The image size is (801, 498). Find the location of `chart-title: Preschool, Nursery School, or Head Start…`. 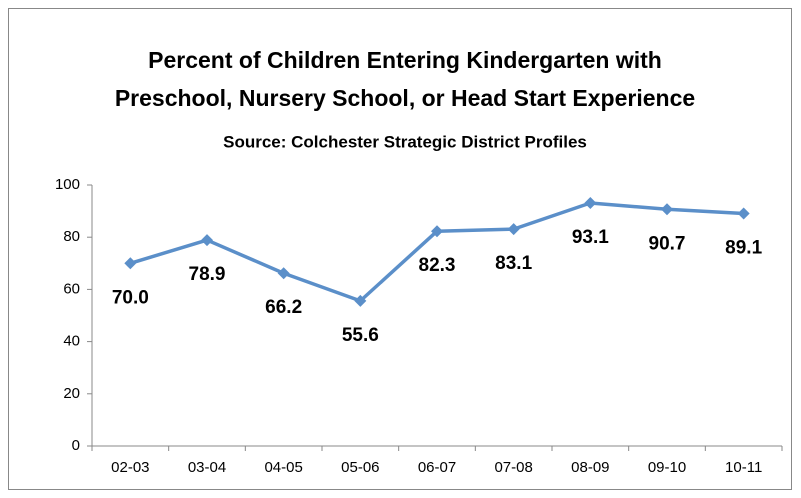

chart-title: Preschool, Nursery School, or Head Start… is located at coordinates (405, 98).